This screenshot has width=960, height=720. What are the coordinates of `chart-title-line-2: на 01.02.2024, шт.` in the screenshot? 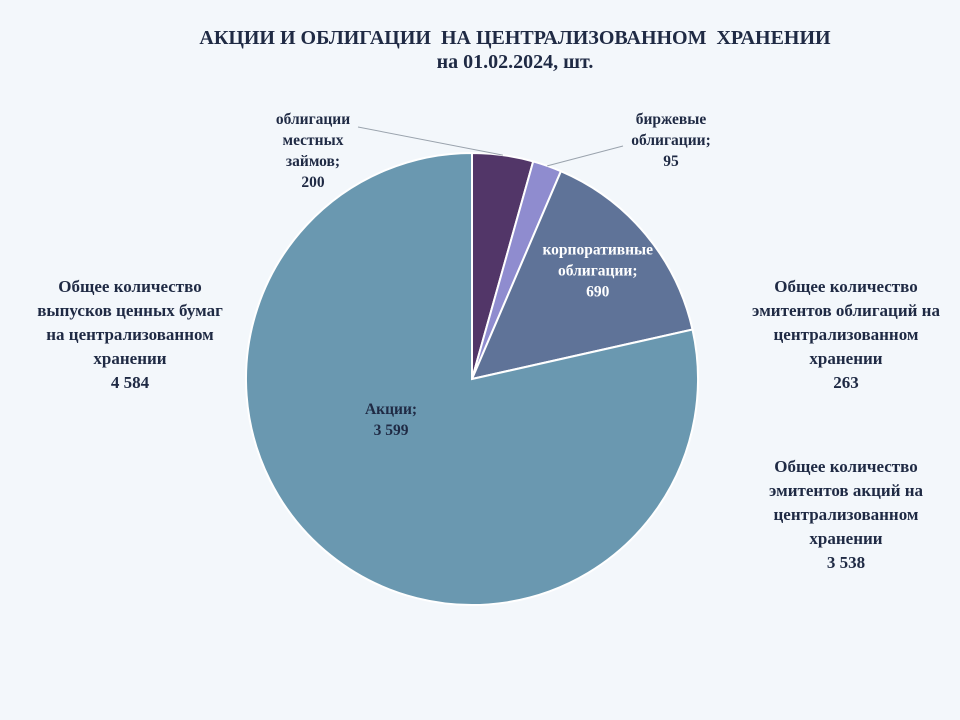 It's located at (515, 62).